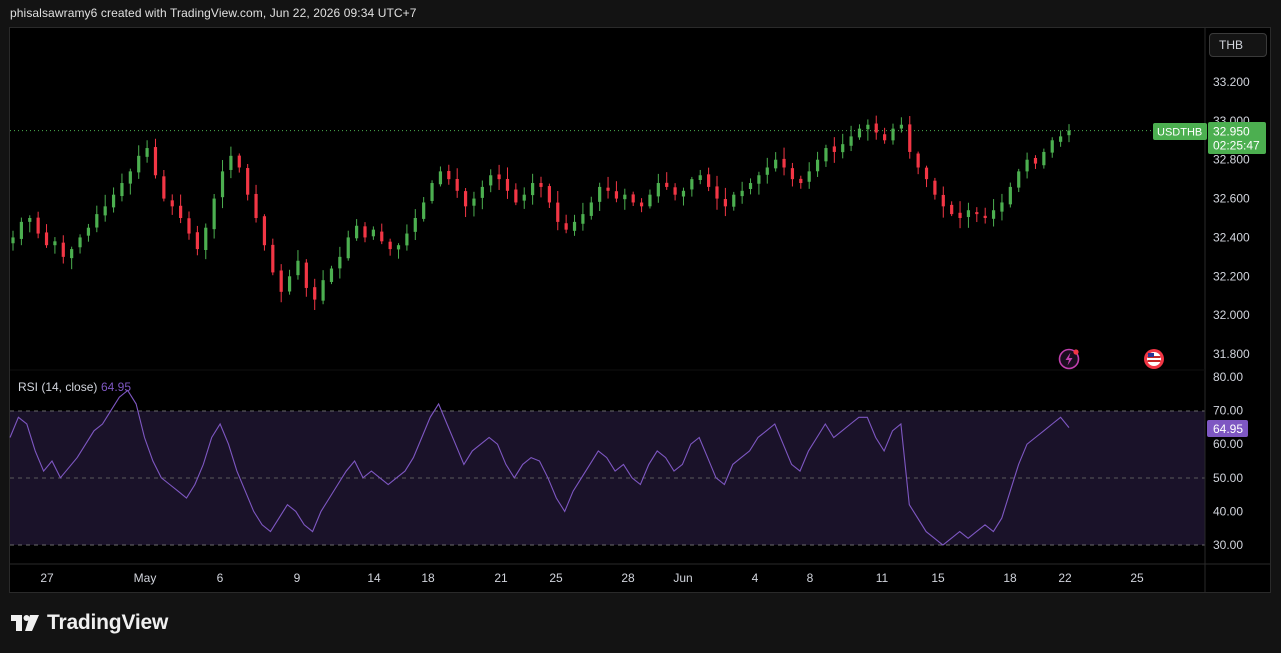 The image size is (1281, 653). What do you see at coordinates (1065, 578) in the screenshot?
I see `time-tick-label: 22` at bounding box center [1065, 578].